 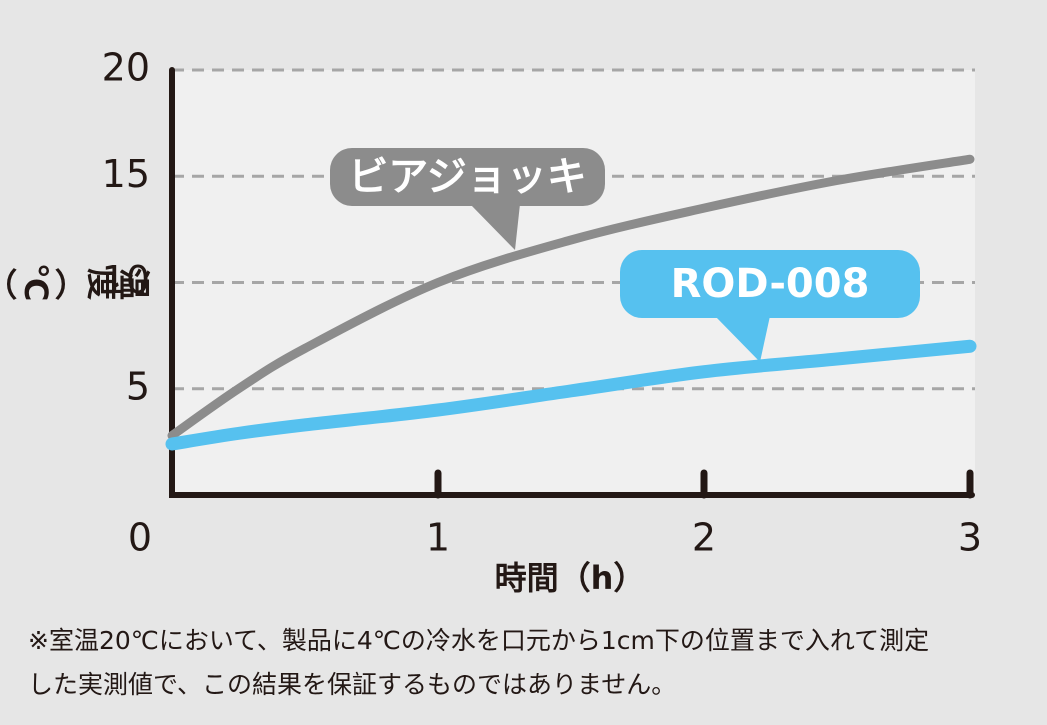 What do you see at coordinates (704, 538) in the screenshot?
I see `x-tick-label: 2` at bounding box center [704, 538].